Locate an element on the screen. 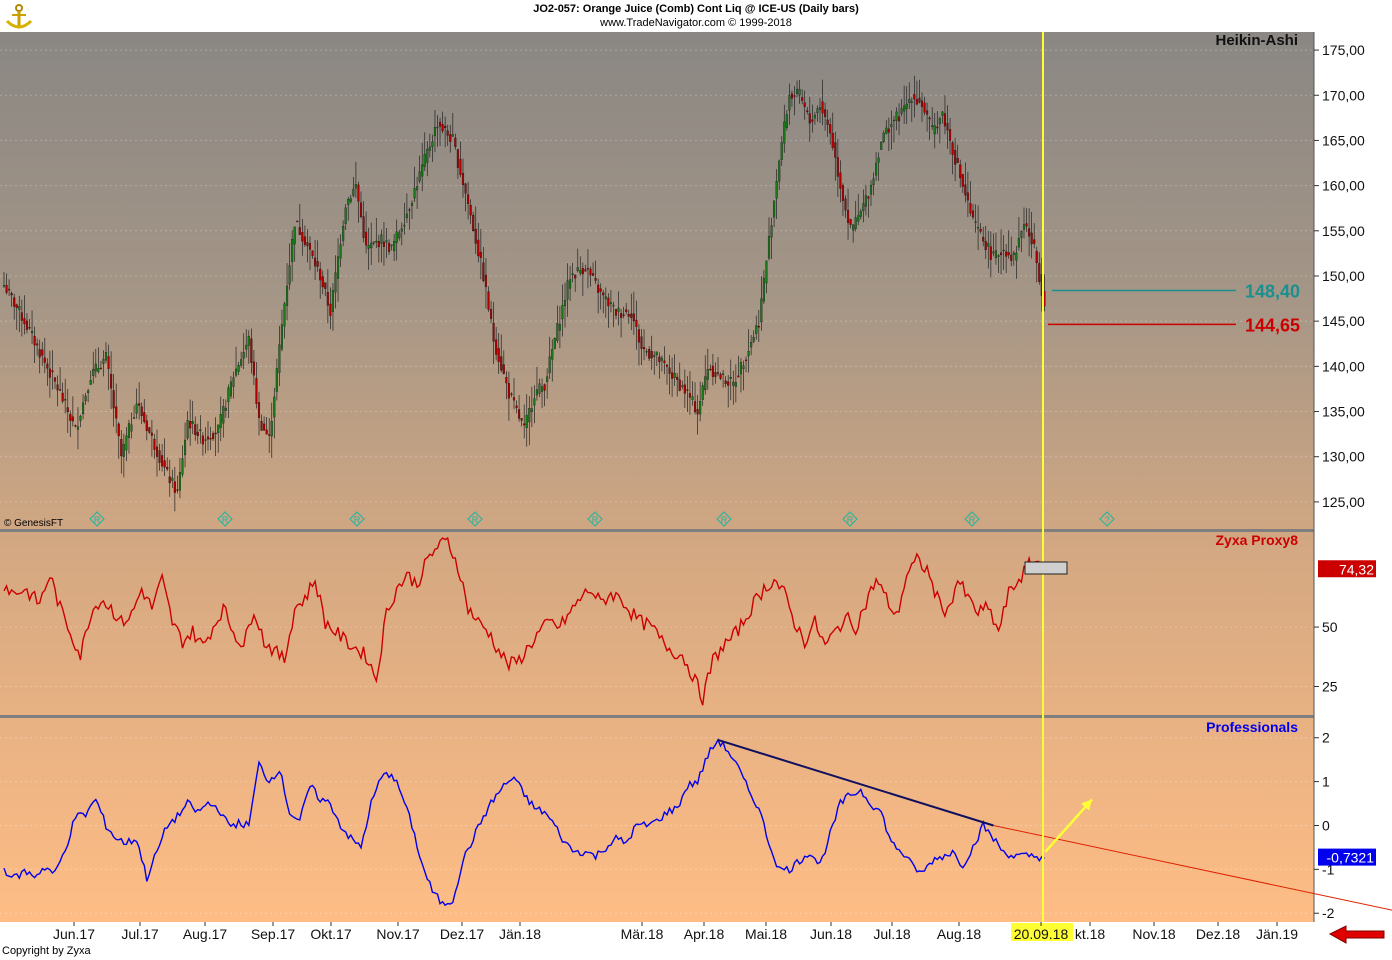 The width and height of the screenshot is (1392, 960). x-tick-label: Jän.19 is located at coordinates (1277, 934).